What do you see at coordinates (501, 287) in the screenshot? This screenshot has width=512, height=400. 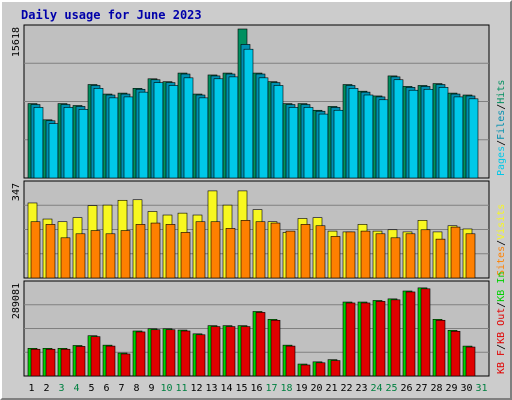 I see `legend-entry: KB In` at bounding box center [501, 287].